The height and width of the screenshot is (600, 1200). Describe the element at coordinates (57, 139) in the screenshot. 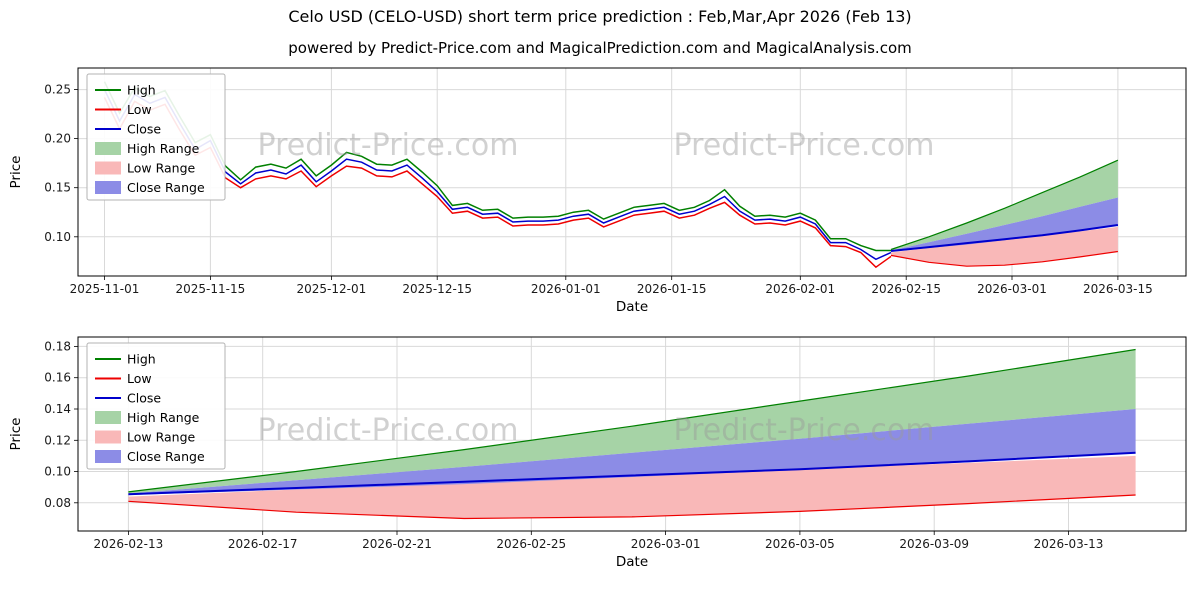

I see `y-tick-label: 0.20` at that location.